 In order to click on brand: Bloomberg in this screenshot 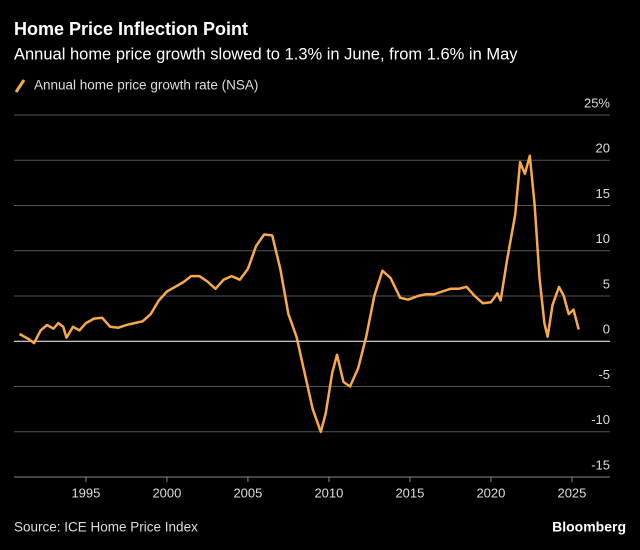, I will do `click(589, 527)`.